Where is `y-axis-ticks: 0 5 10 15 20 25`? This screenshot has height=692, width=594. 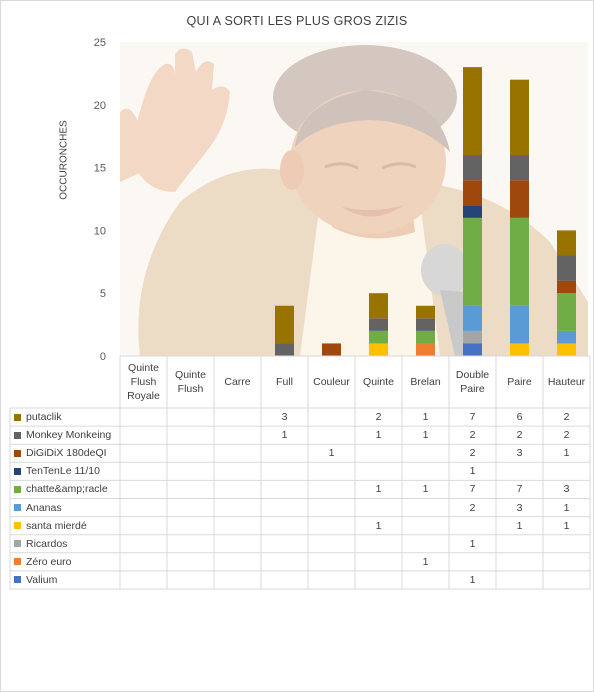
y-axis-ticks: 0 5 10 15 20 25 is located at coordinates (100, 200).